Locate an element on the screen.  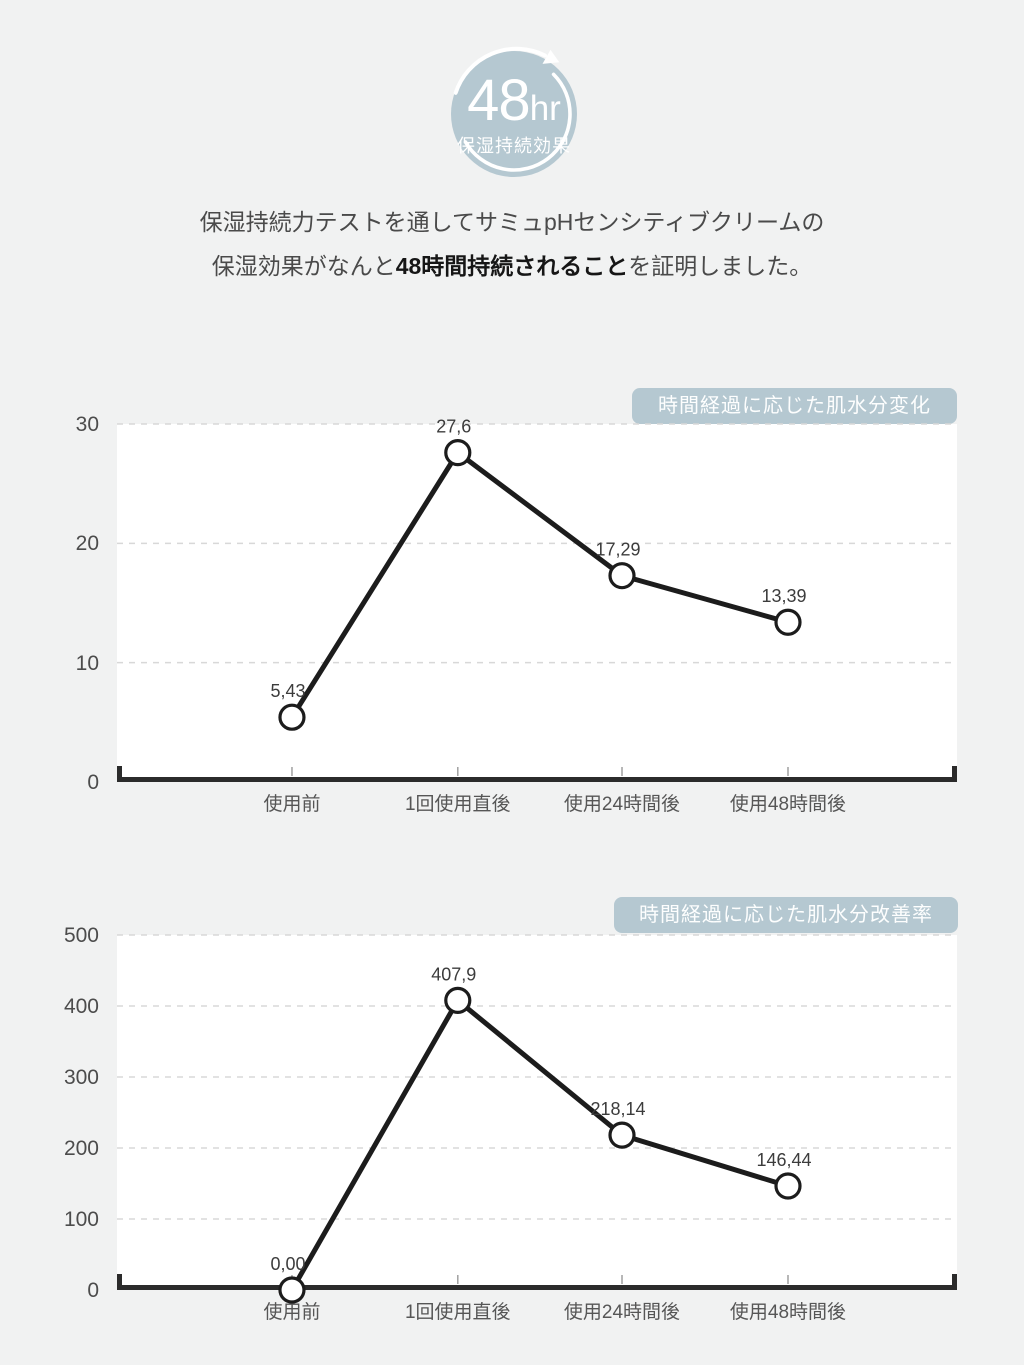
duration-badge: 48hr 保湿持続効果 is located at coordinates (514, 110).